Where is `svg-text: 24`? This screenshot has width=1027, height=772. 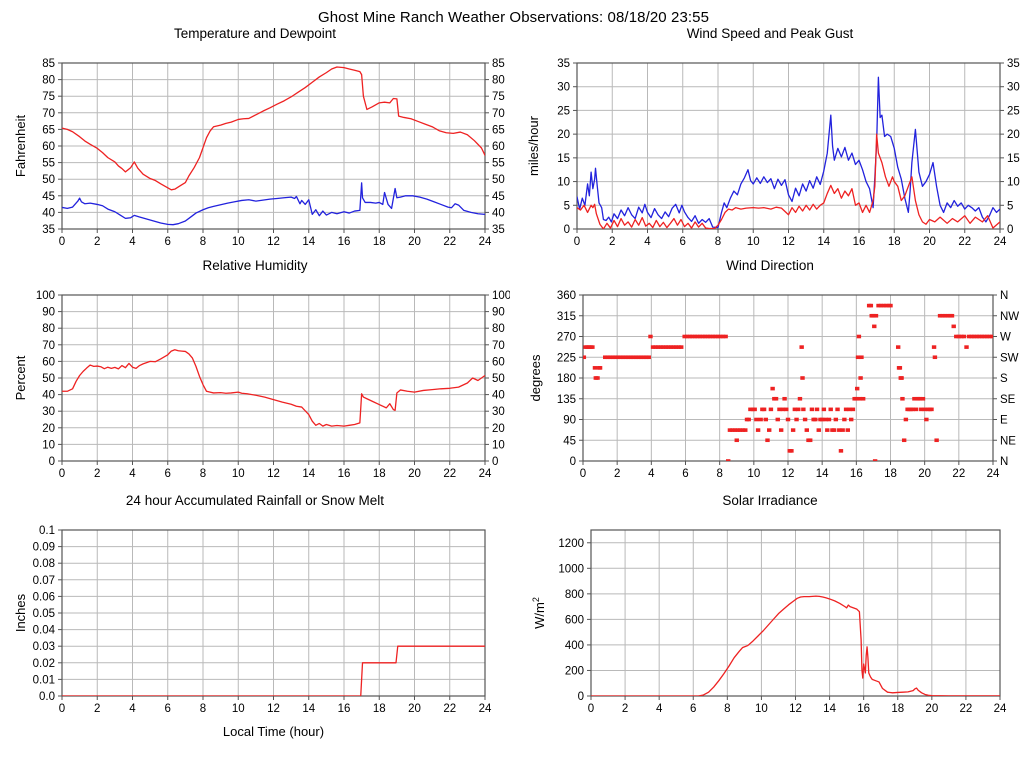 svg-text: 24 is located at coordinates (485, 242).